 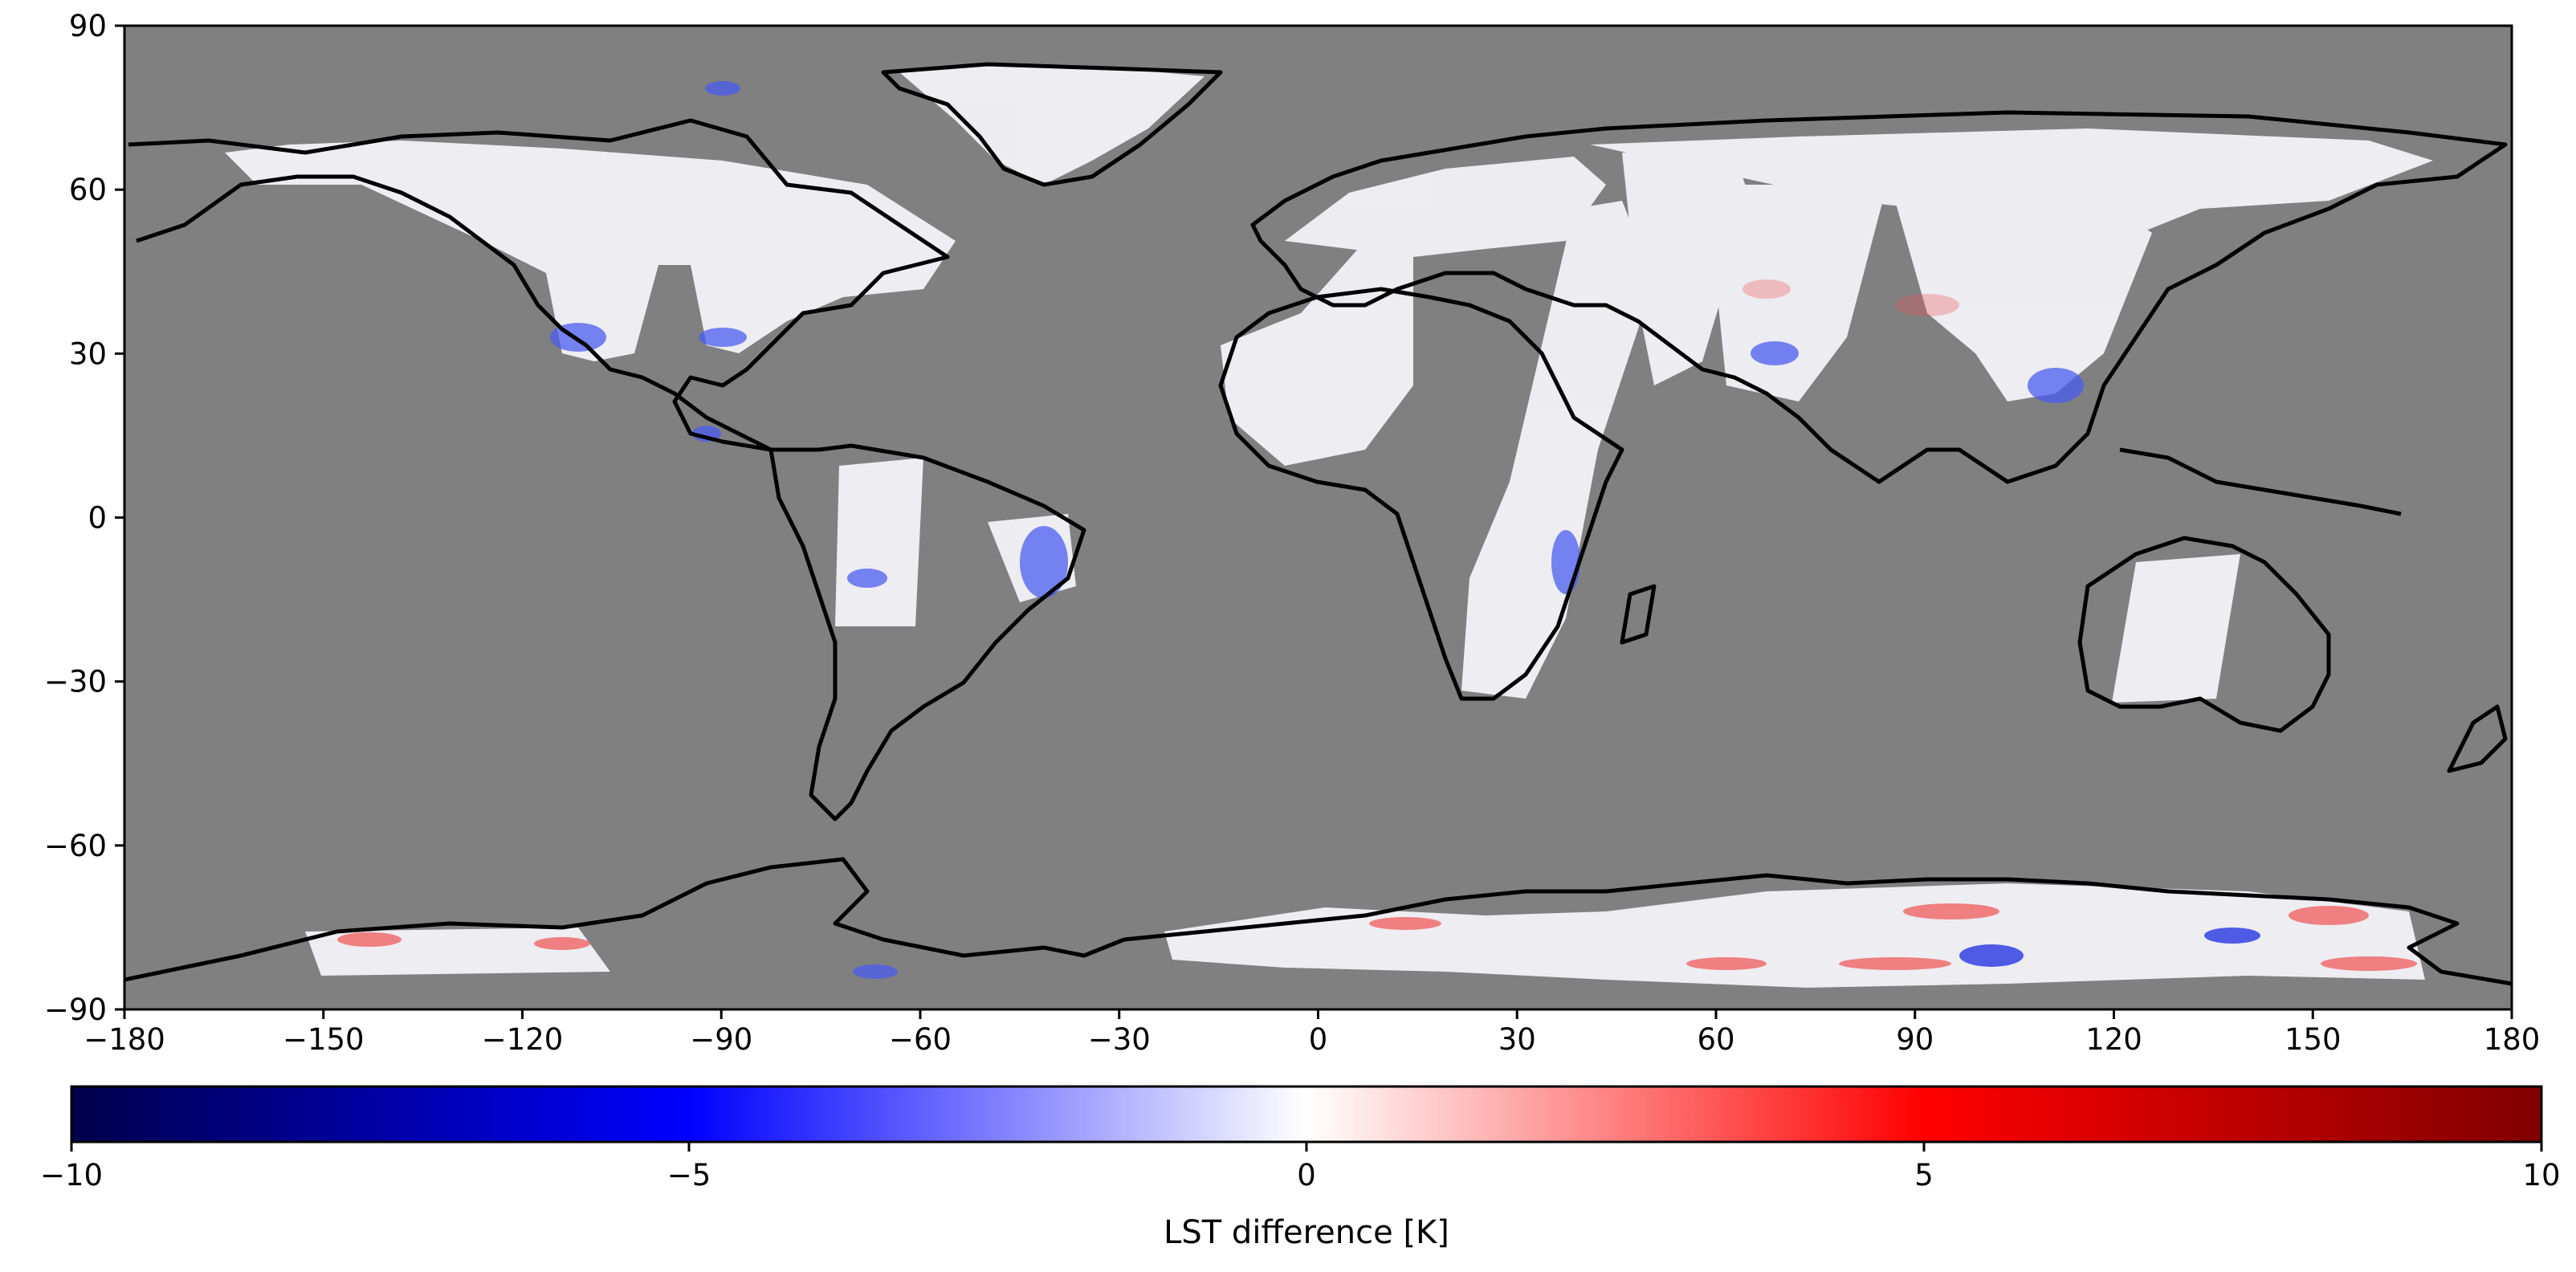 I want to click on lon-tick-label: −90, so click(x=721, y=1039).